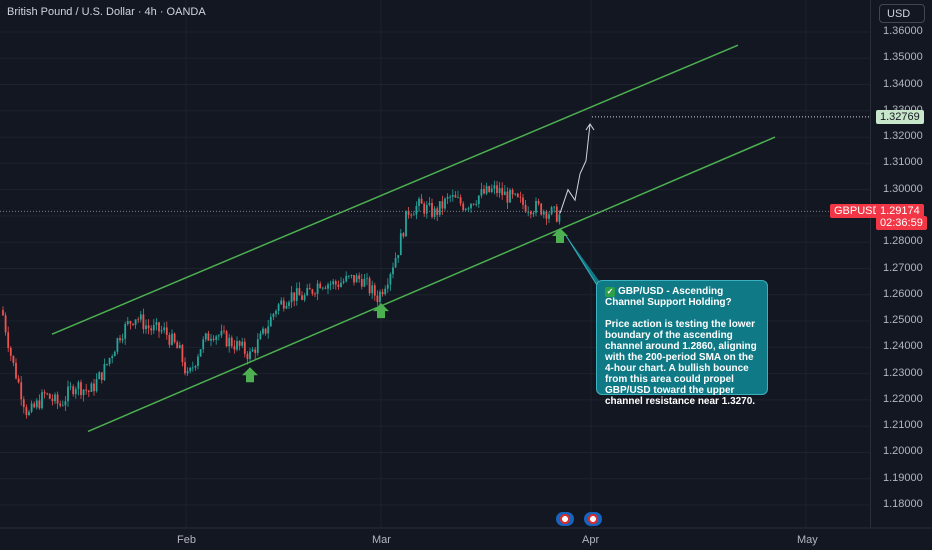 This screenshot has height=550, width=932. I want to click on countdown-tag: 02:36:59, so click(901, 223).